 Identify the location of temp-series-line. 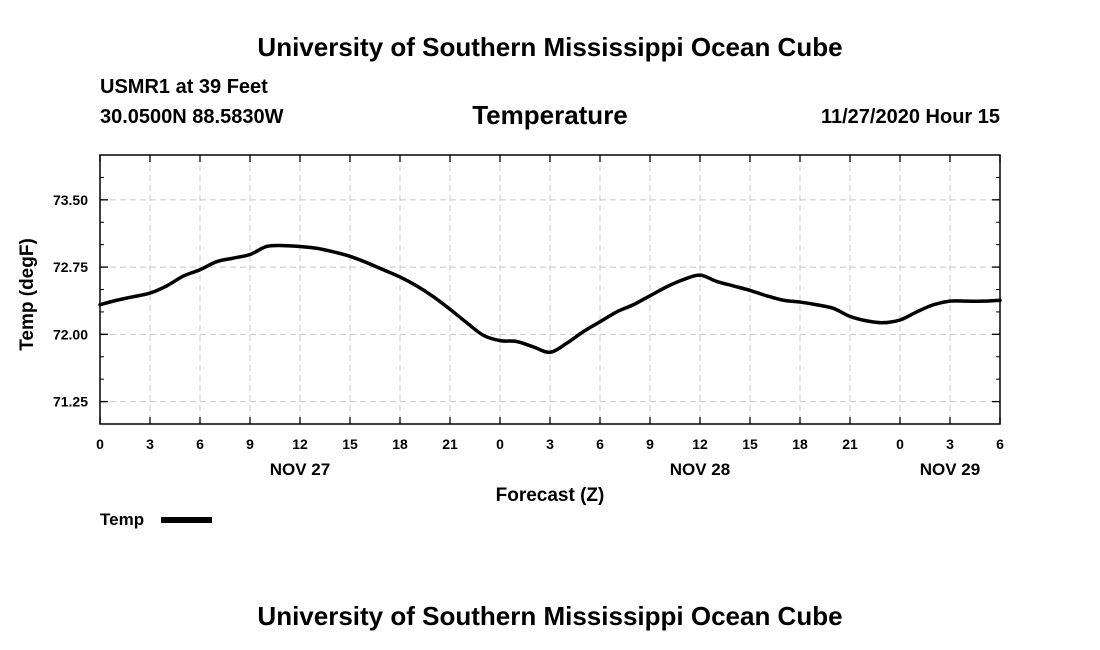
(550, 299).